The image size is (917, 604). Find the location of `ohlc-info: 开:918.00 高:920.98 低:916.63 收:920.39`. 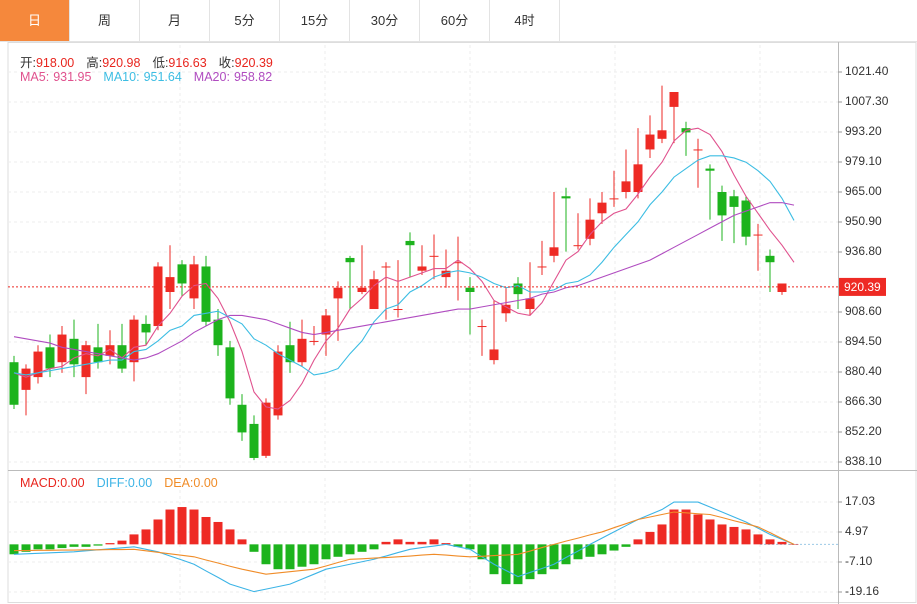

ohlc-info: 开:918.00 高:920.98 低:916.63 收:920.39 is located at coordinates (146, 61).